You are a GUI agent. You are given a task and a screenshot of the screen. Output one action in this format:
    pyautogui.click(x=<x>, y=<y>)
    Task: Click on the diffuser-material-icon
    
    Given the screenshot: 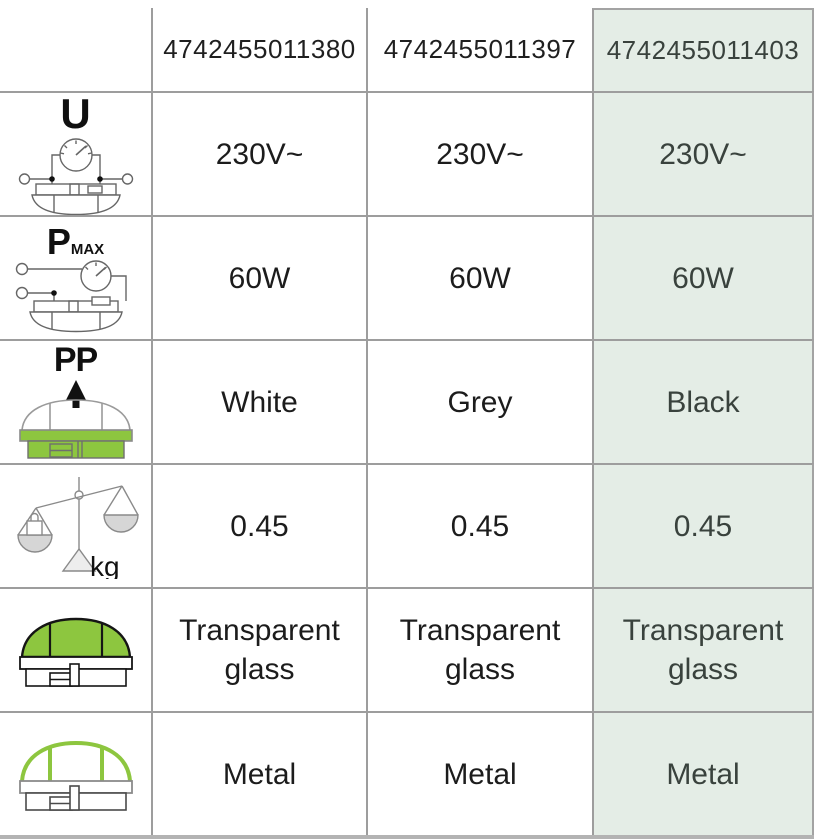 What is the action you would take?
    pyautogui.click(x=75, y=652)
    